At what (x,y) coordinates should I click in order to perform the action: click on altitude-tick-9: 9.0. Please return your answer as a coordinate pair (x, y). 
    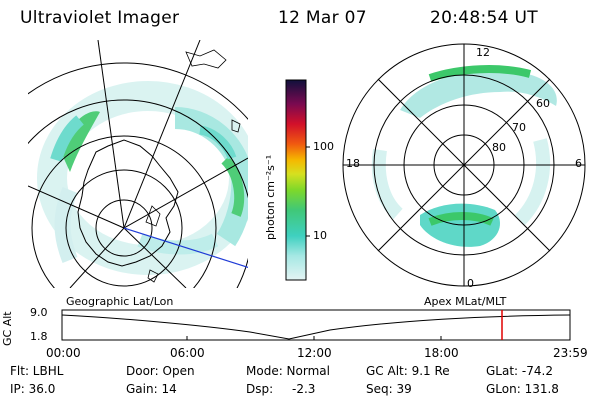
    Looking at the image, I should click on (39, 312).